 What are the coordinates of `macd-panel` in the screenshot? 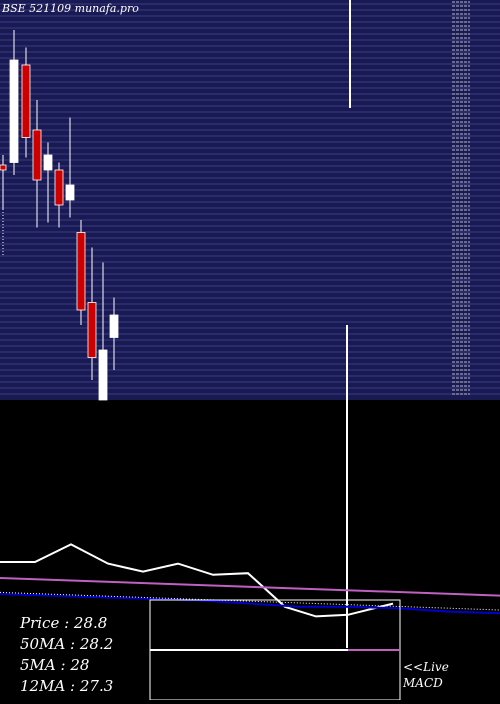 It's located at (250, 580).